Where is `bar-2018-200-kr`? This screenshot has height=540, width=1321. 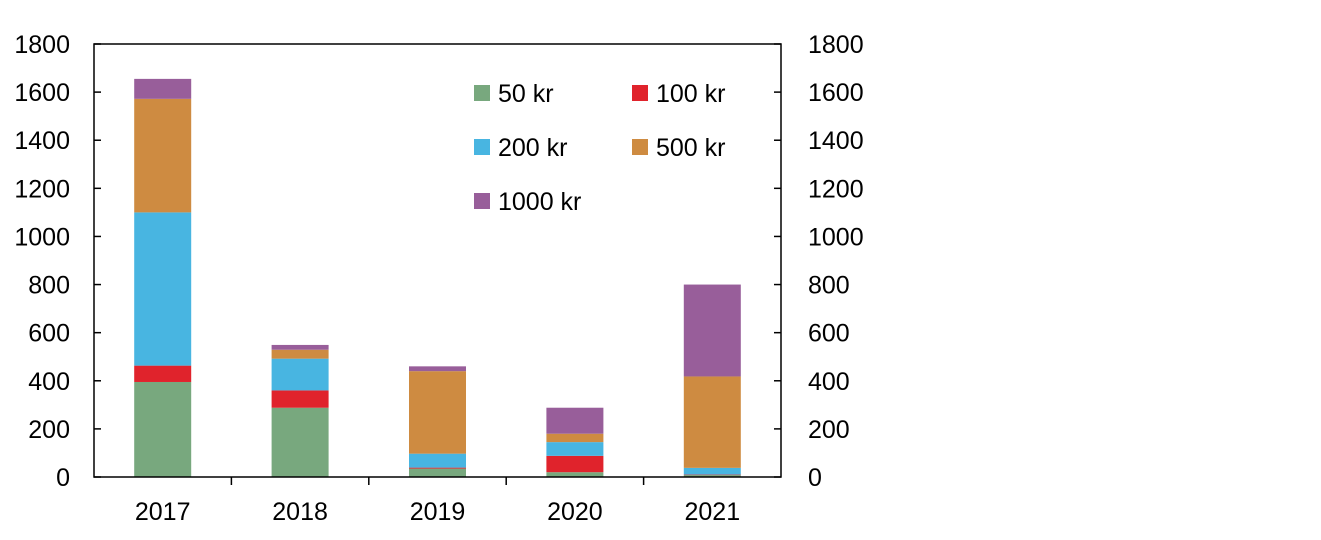 bar-2018-200-kr is located at coordinates (300, 374).